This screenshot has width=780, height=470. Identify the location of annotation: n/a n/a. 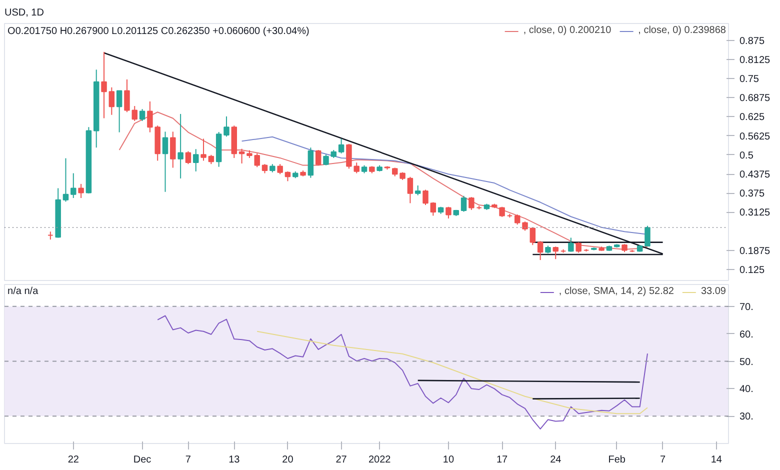
(23, 292).